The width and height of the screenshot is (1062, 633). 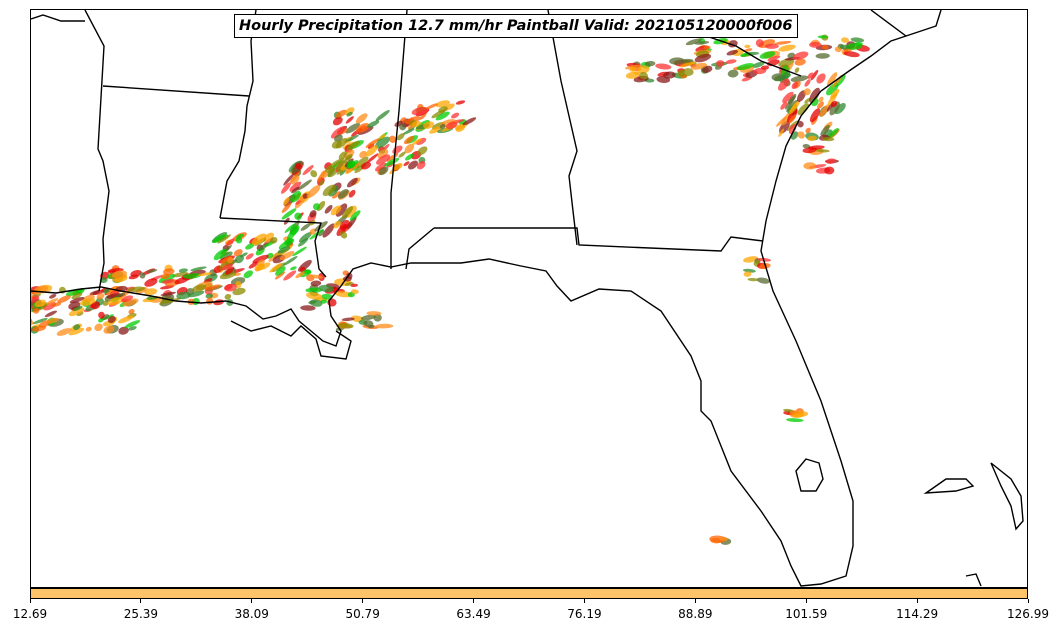 What do you see at coordinates (809, 475) in the screenshot?
I see `lake-okeechobee` at bounding box center [809, 475].